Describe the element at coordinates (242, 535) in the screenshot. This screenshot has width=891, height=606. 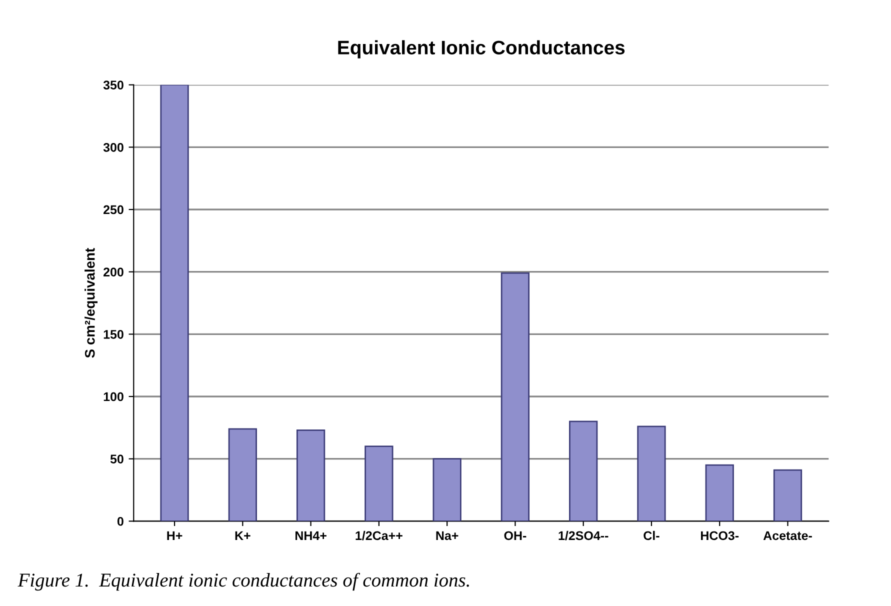
I see `x-tick-label: K+` at that location.